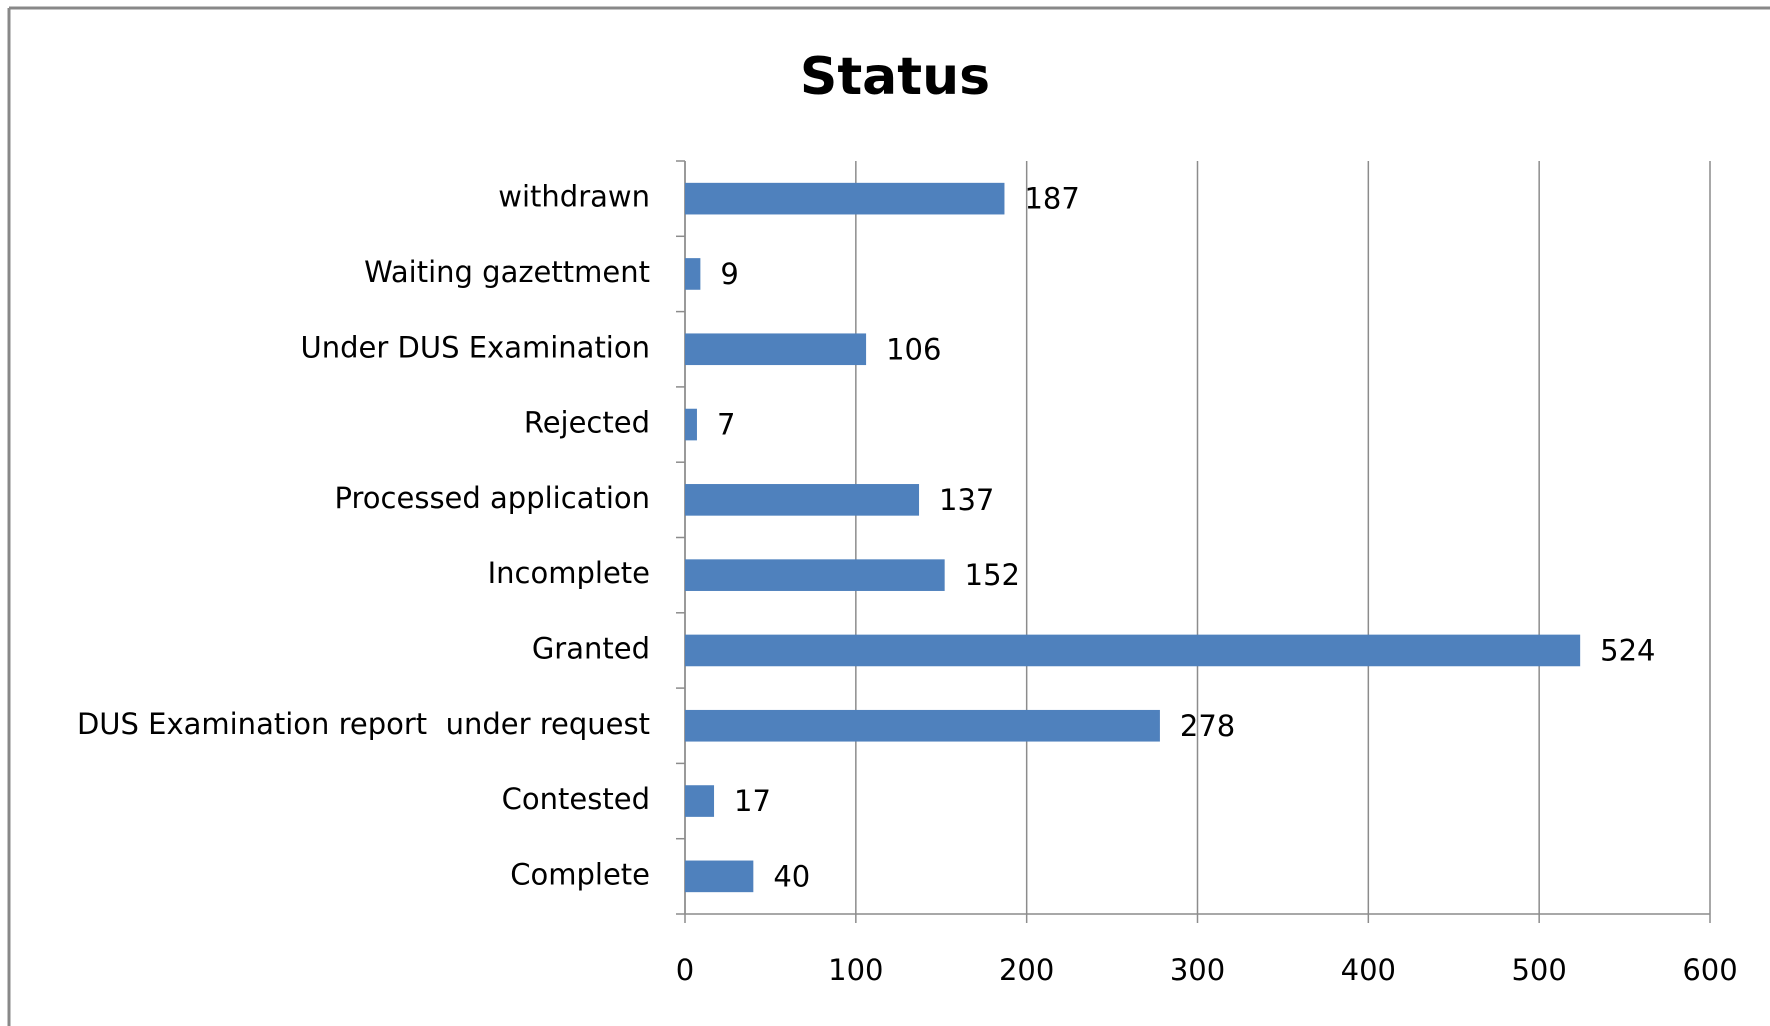 Image resolution: width=1770 pixels, height=1026 pixels. What do you see at coordinates (1051, 199) in the screenshot?
I see `data-label: 187` at bounding box center [1051, 199].